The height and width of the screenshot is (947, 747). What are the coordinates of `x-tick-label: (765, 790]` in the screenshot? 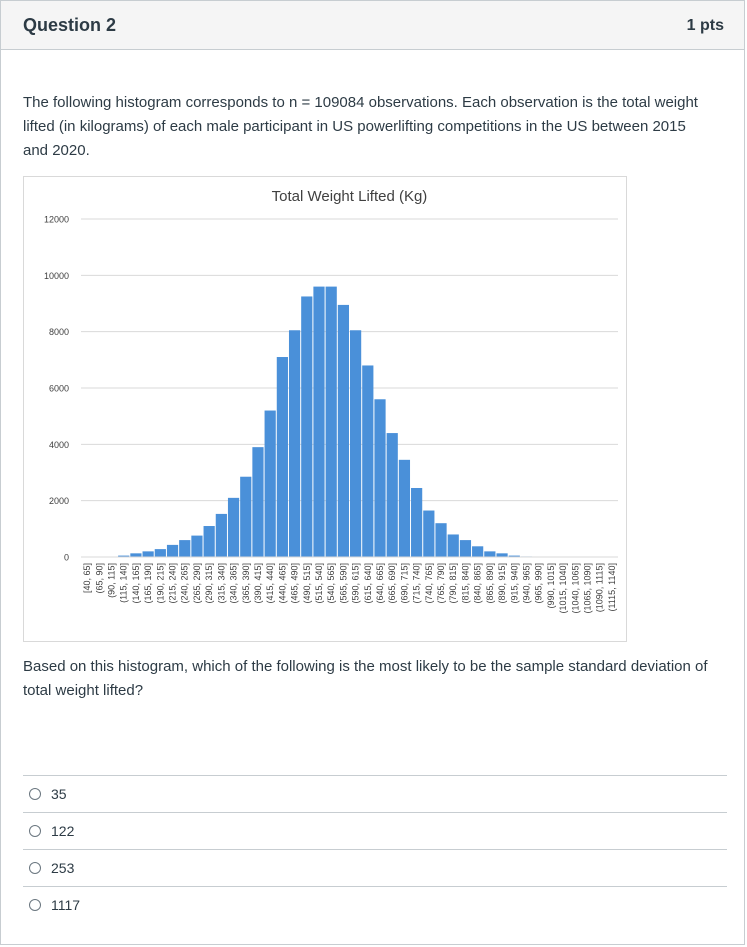 It's located at (441, 583).